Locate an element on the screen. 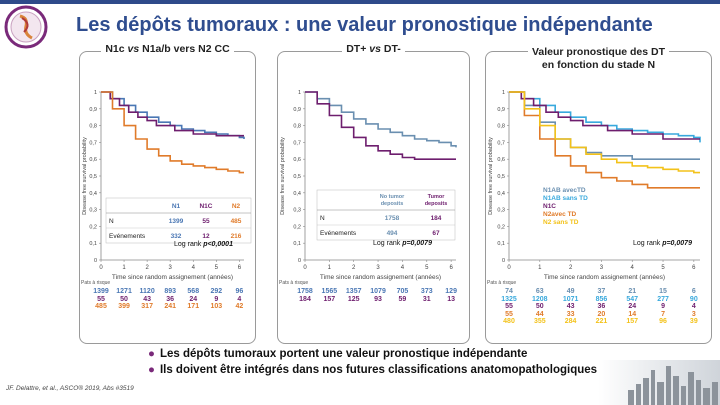  at-risk-value: 284 is located at coordinates (570, 321).